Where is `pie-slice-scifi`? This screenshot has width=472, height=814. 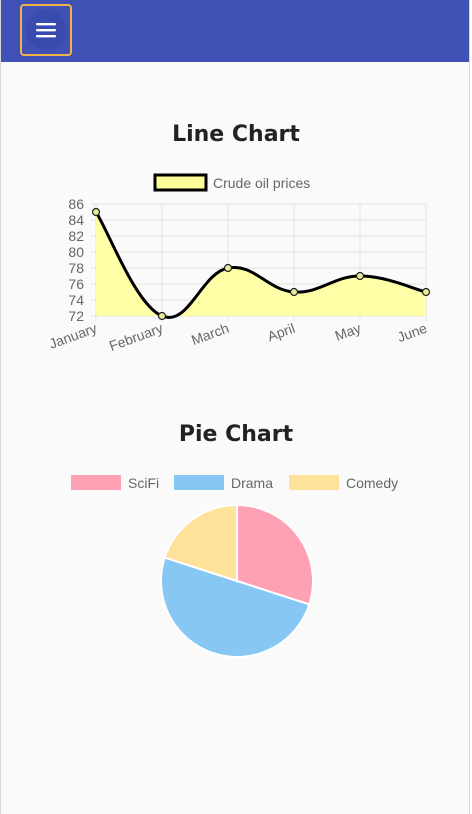
pie-slice-scifi is located at coordinates (275, 554).